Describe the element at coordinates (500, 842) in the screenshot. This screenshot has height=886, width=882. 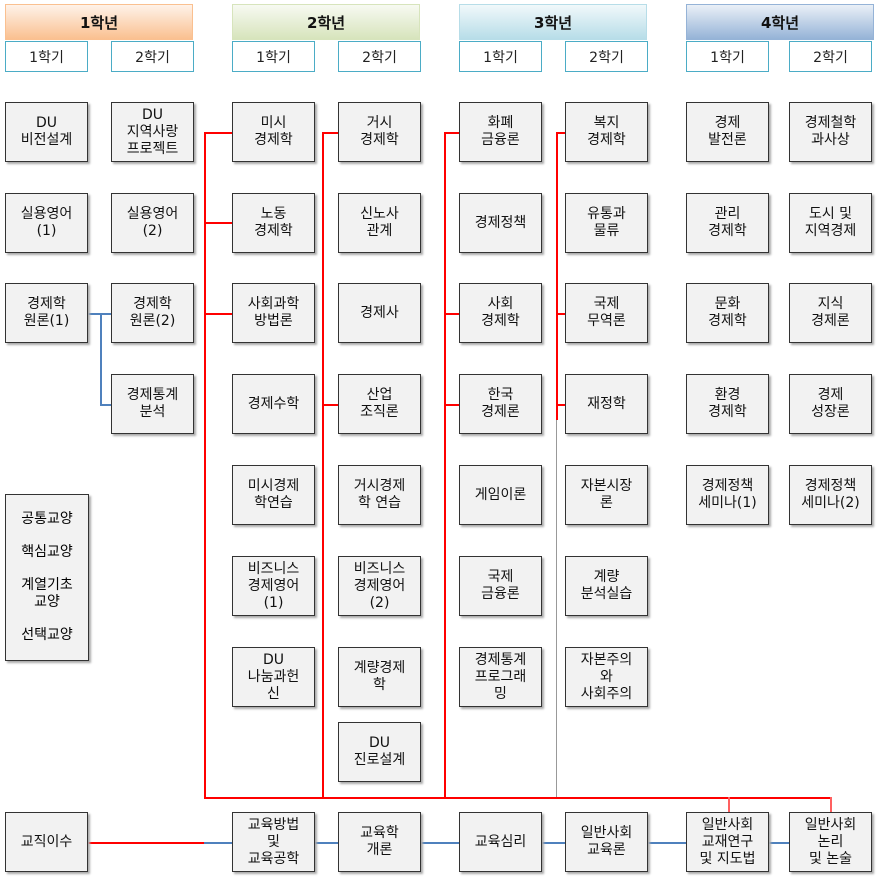
I see `teaching-course-box: 교육심리` at that location.